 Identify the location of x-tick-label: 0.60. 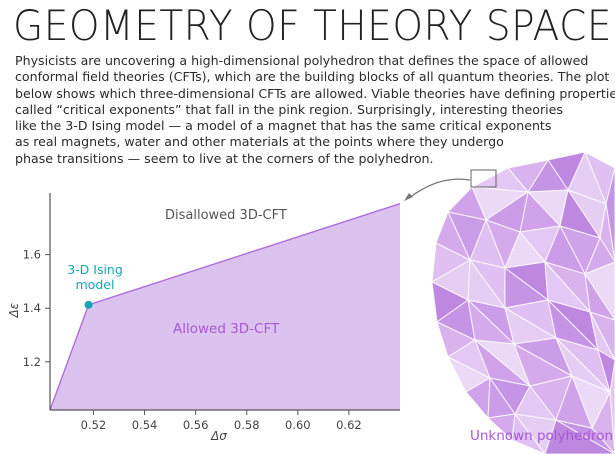
(298, 425).